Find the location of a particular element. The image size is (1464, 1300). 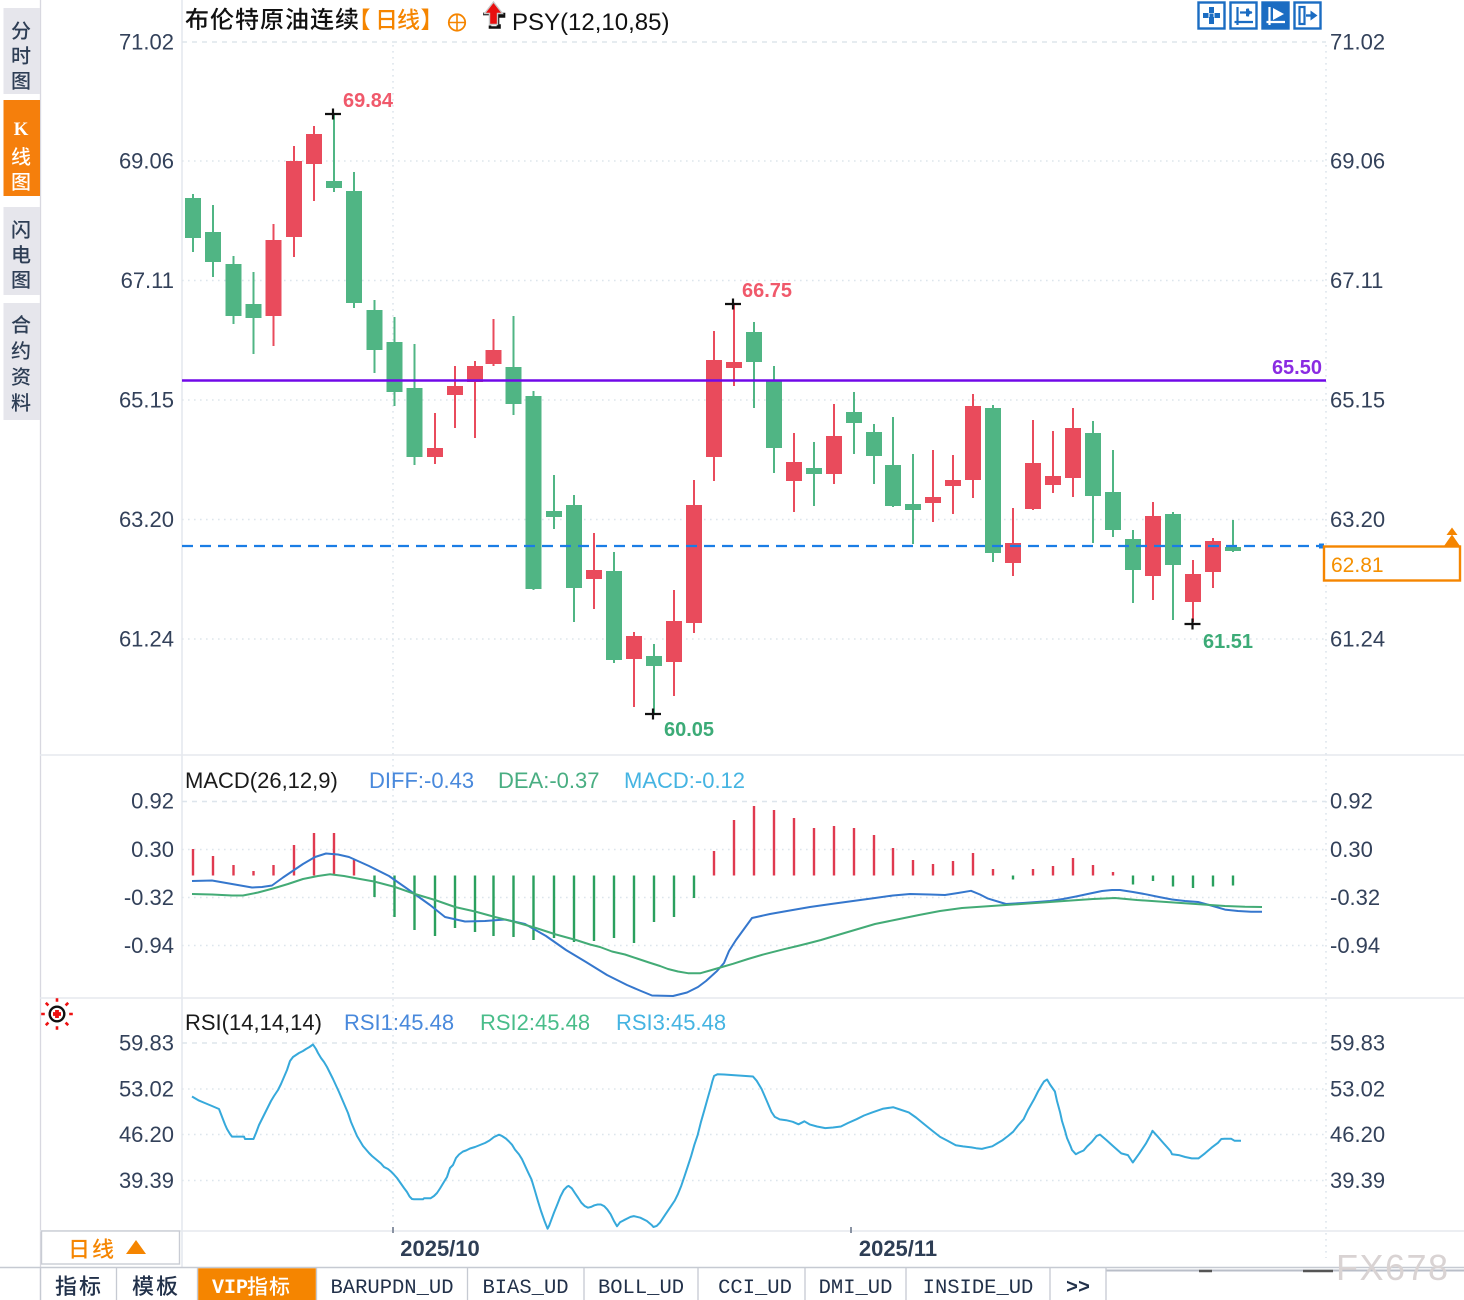

svg-text: VIP is located at coordinates (230, 1288).